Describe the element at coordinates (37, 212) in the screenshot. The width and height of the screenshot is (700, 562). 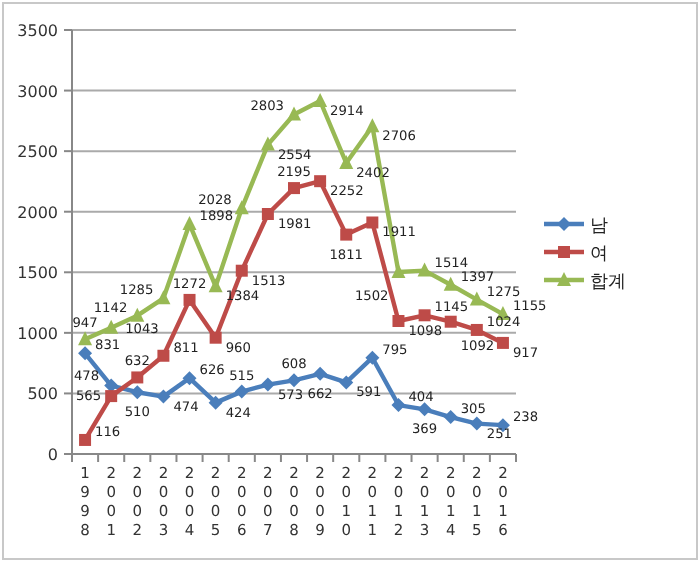
I see `y-tick-label: 2000` at that location.